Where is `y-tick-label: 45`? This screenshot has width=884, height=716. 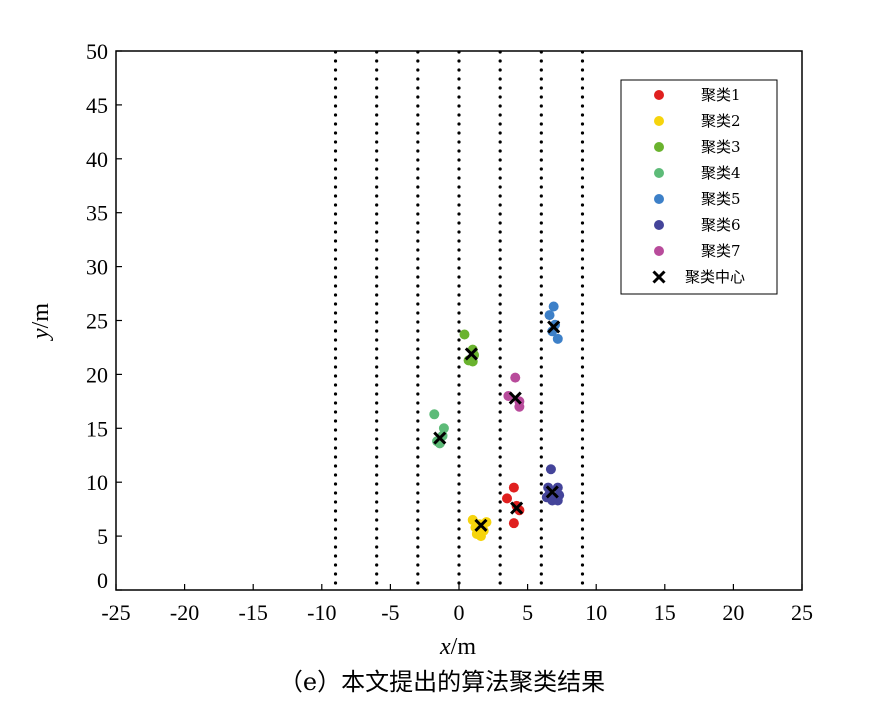
y-tick-label: 45 is located at coordinates (97, 105).